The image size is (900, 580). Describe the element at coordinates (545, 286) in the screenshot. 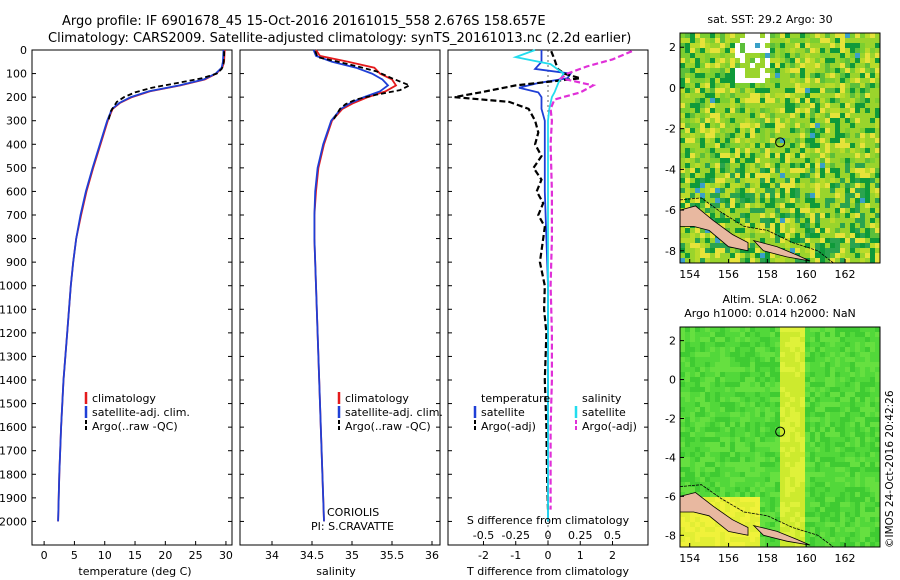

I see `series-temperature-satellite` at that location.